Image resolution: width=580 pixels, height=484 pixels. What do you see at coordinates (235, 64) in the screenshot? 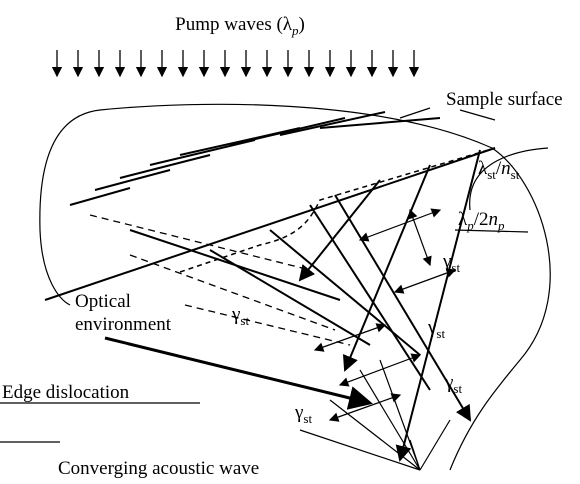
I see `pump-arrows` at bounding box center [235, 64].